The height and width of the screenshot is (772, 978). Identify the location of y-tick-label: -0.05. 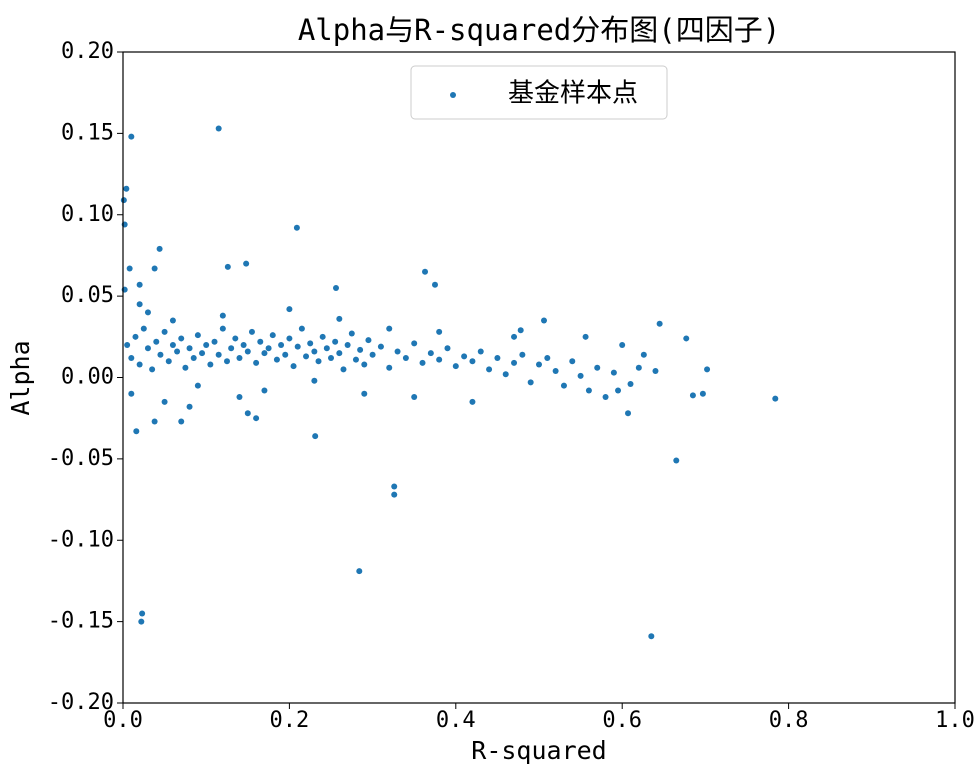
(81, 458).